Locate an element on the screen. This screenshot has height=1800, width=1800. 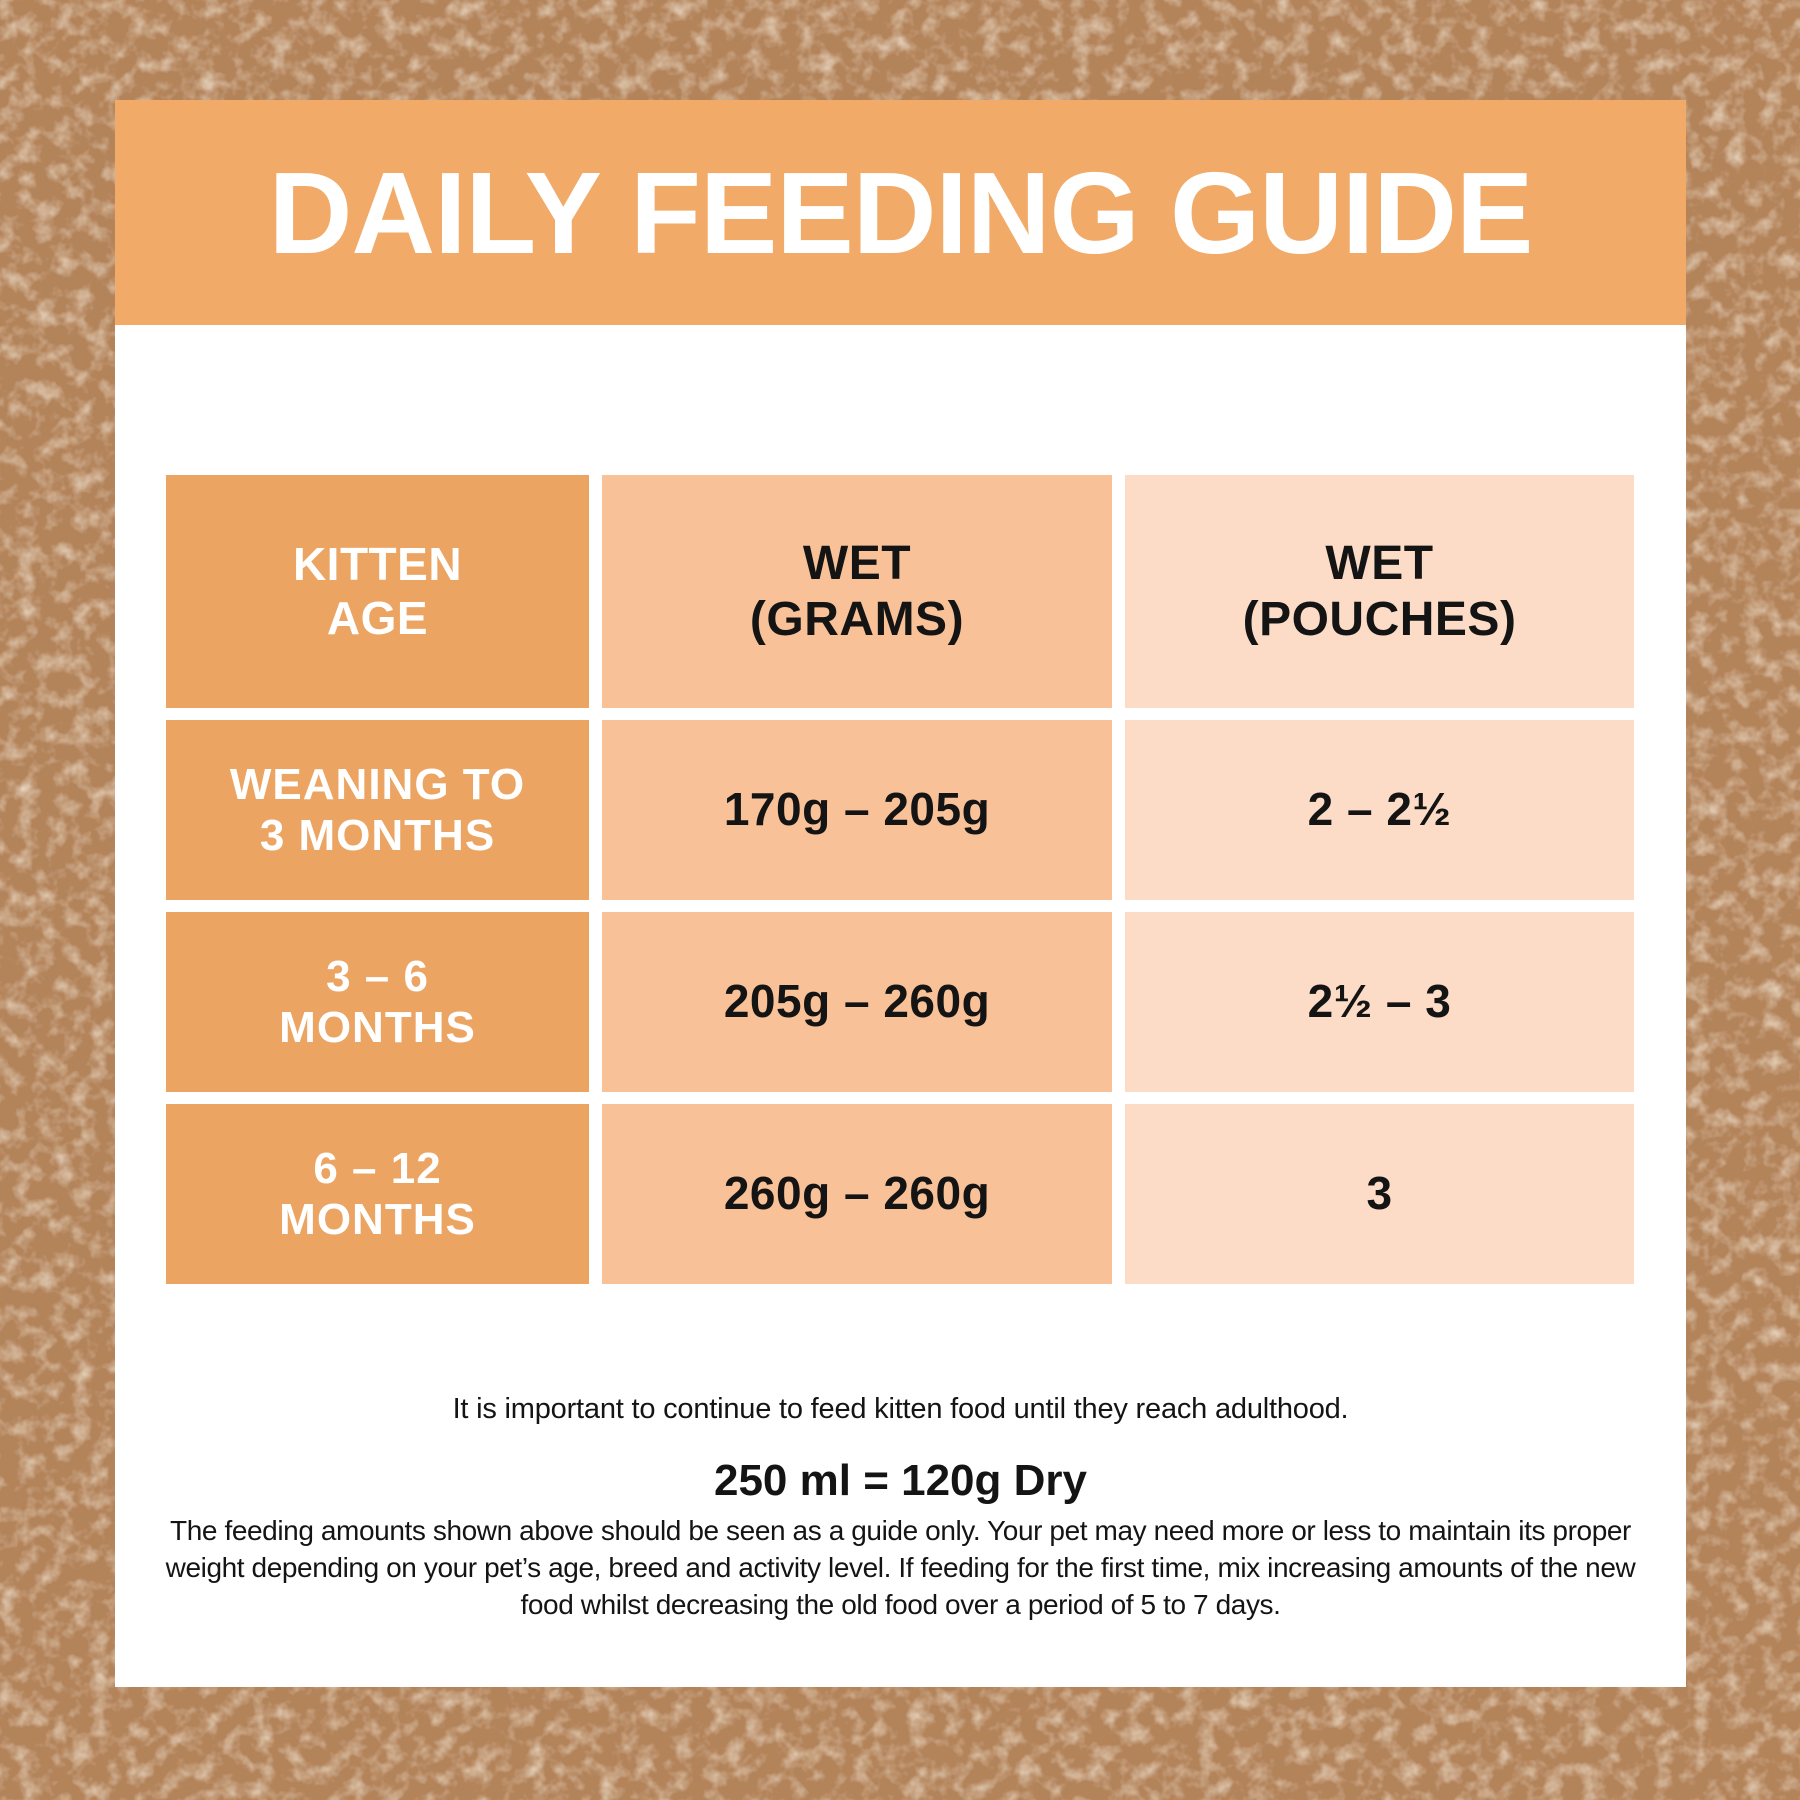
col-header-kitten-age: KITTEN AGE is located at coordinates (377, 591).